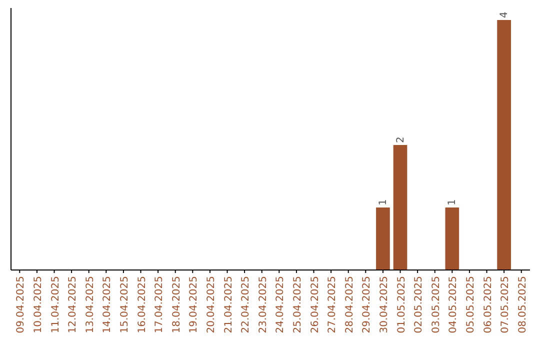  What do you see at coordinates (367, 305) in the screenshot?
I see `x-tick-label: 29.04.2025` at bounding box center [367, 305].